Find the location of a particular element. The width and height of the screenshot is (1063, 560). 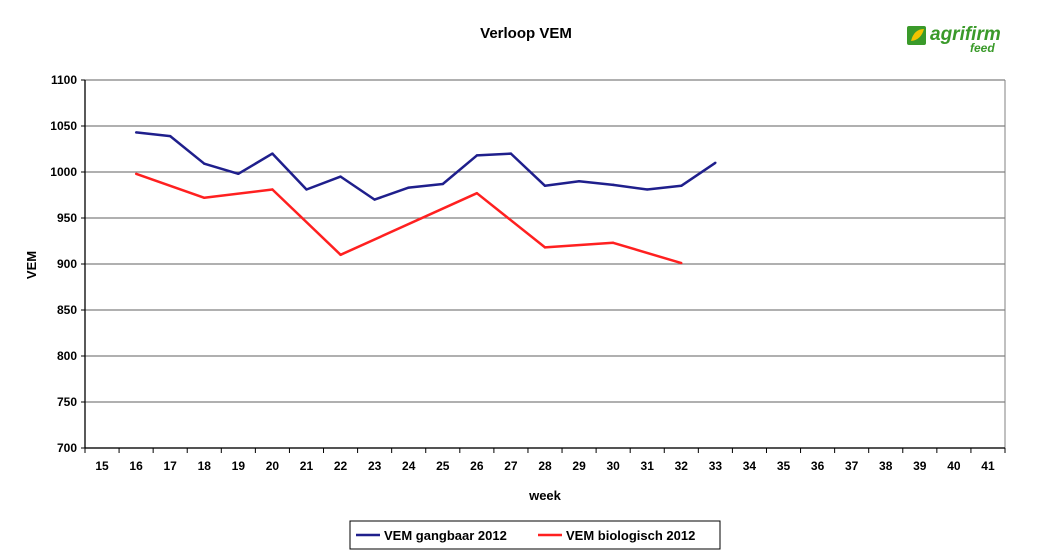

series-lines is located at coordinates (425, 198).